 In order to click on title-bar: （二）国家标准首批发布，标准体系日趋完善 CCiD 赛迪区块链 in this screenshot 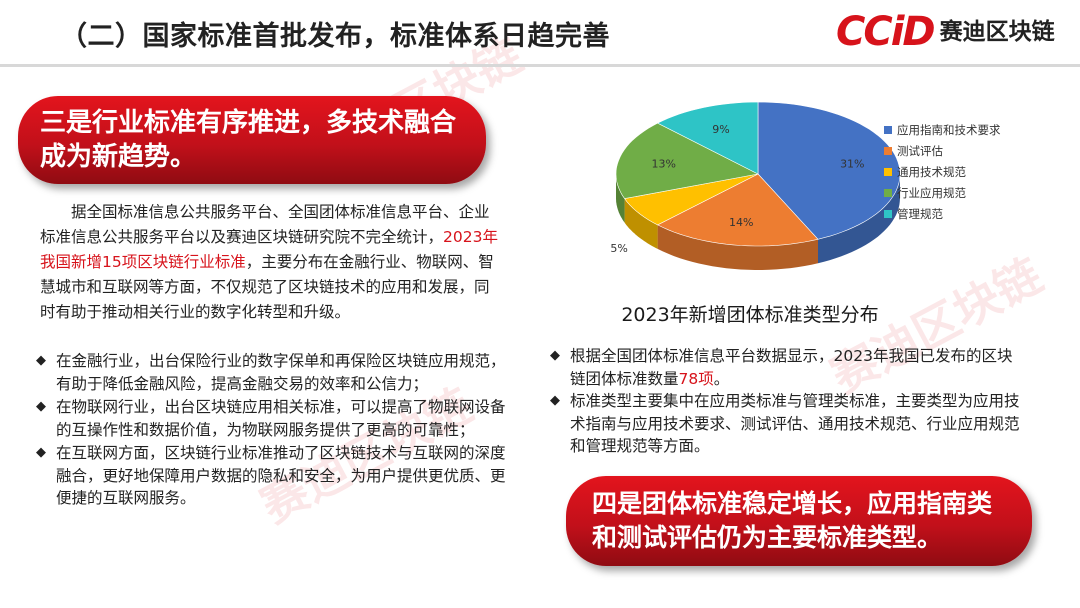, I will do `click(540, 33)`.